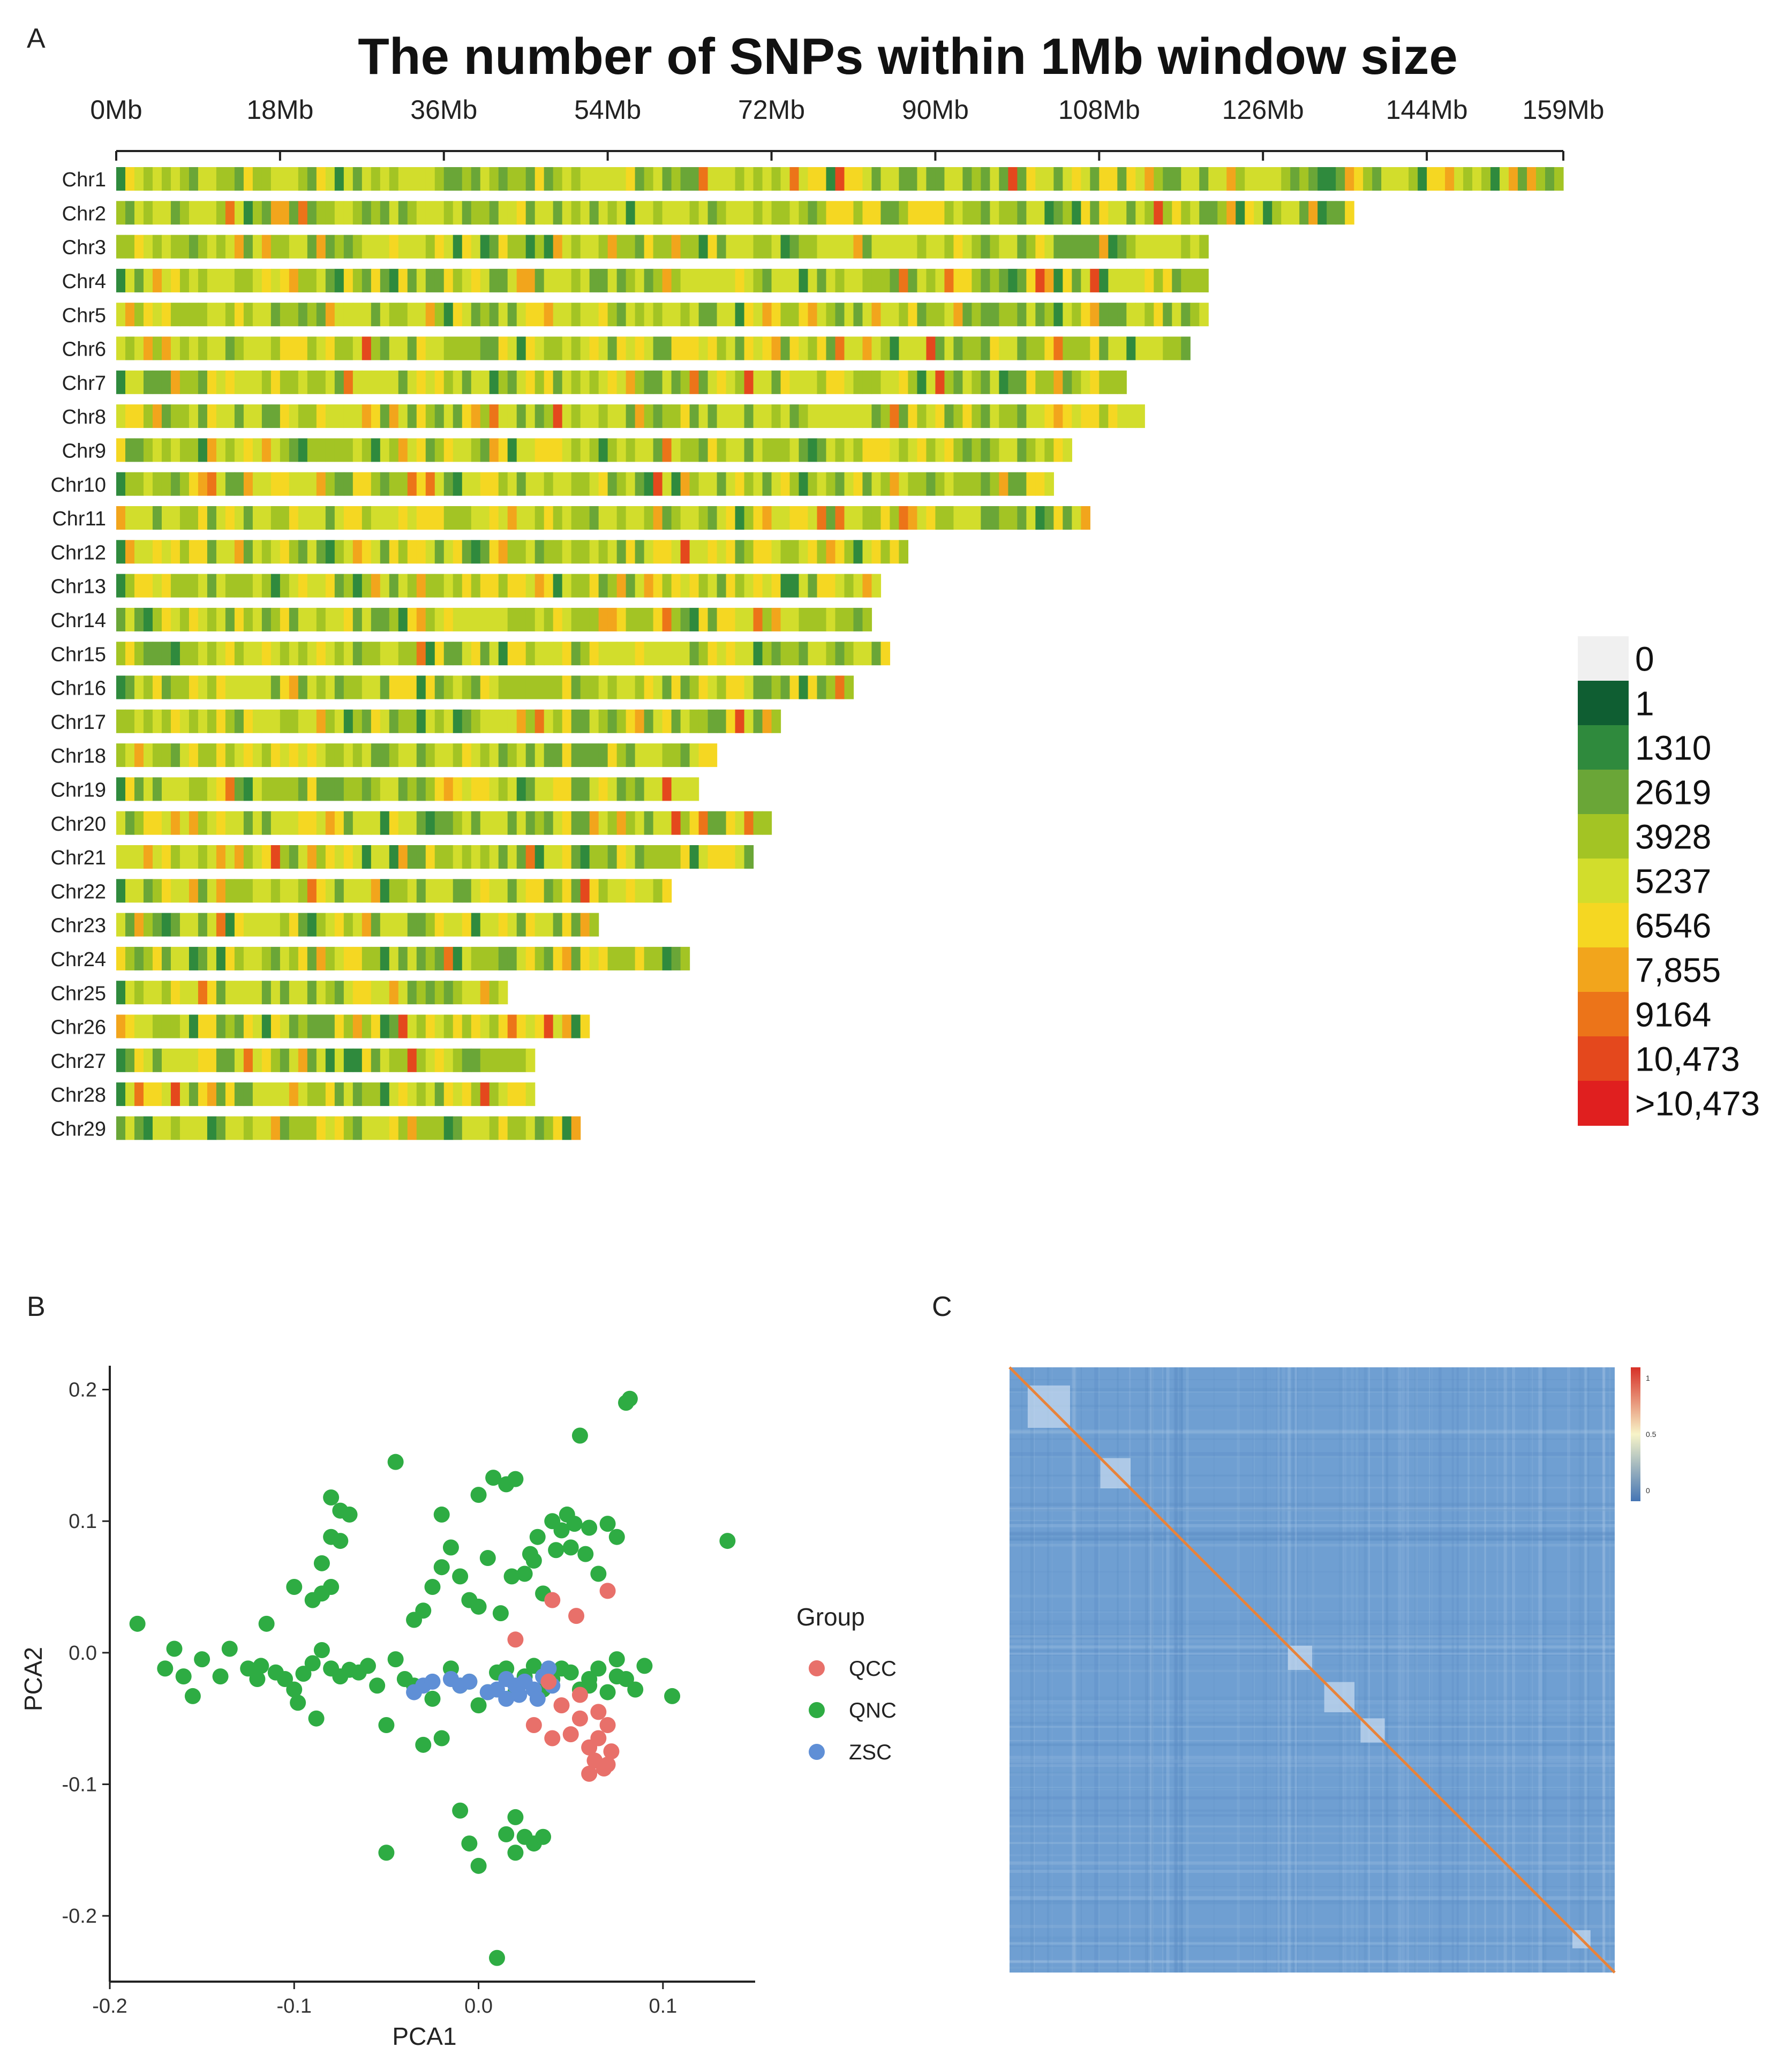  I want to click on legend-swatch, so click(1603, 970).